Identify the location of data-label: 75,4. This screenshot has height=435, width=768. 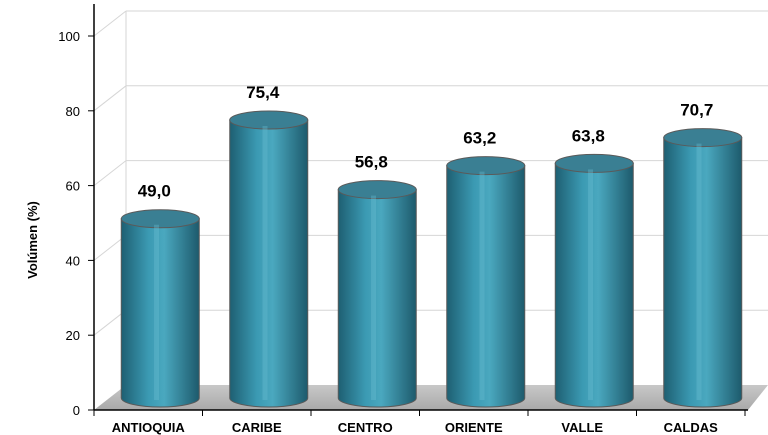
(263, 92).